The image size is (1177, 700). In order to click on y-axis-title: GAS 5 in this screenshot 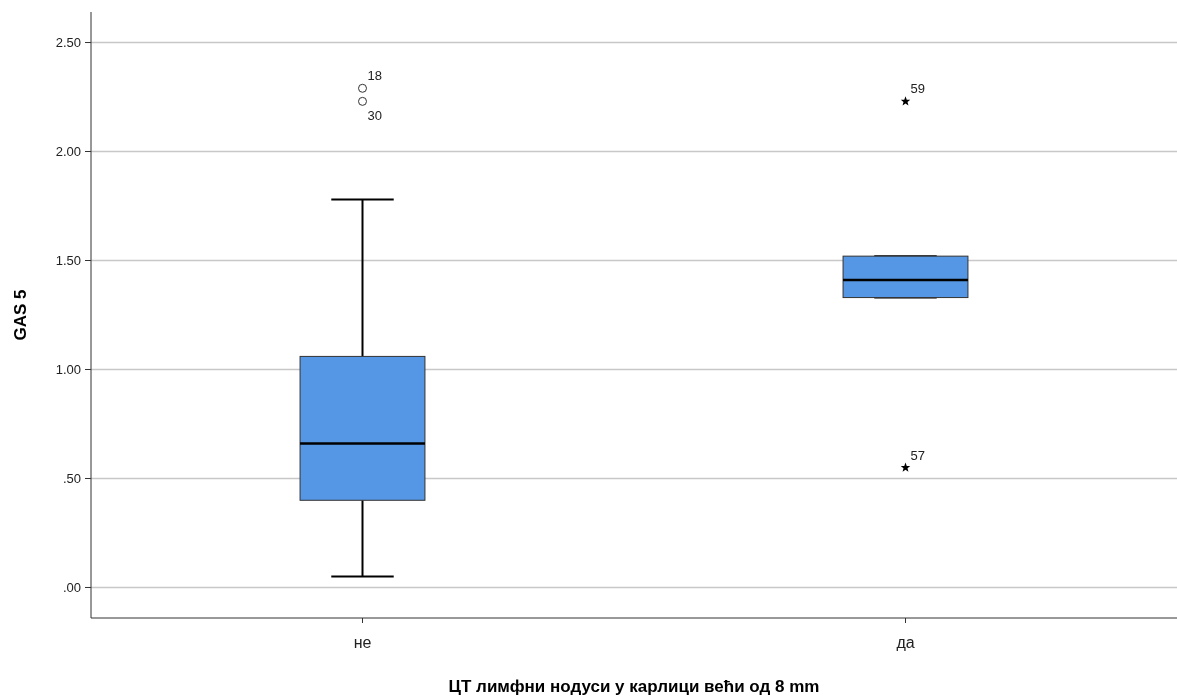, I will do `click(20, 315)`.